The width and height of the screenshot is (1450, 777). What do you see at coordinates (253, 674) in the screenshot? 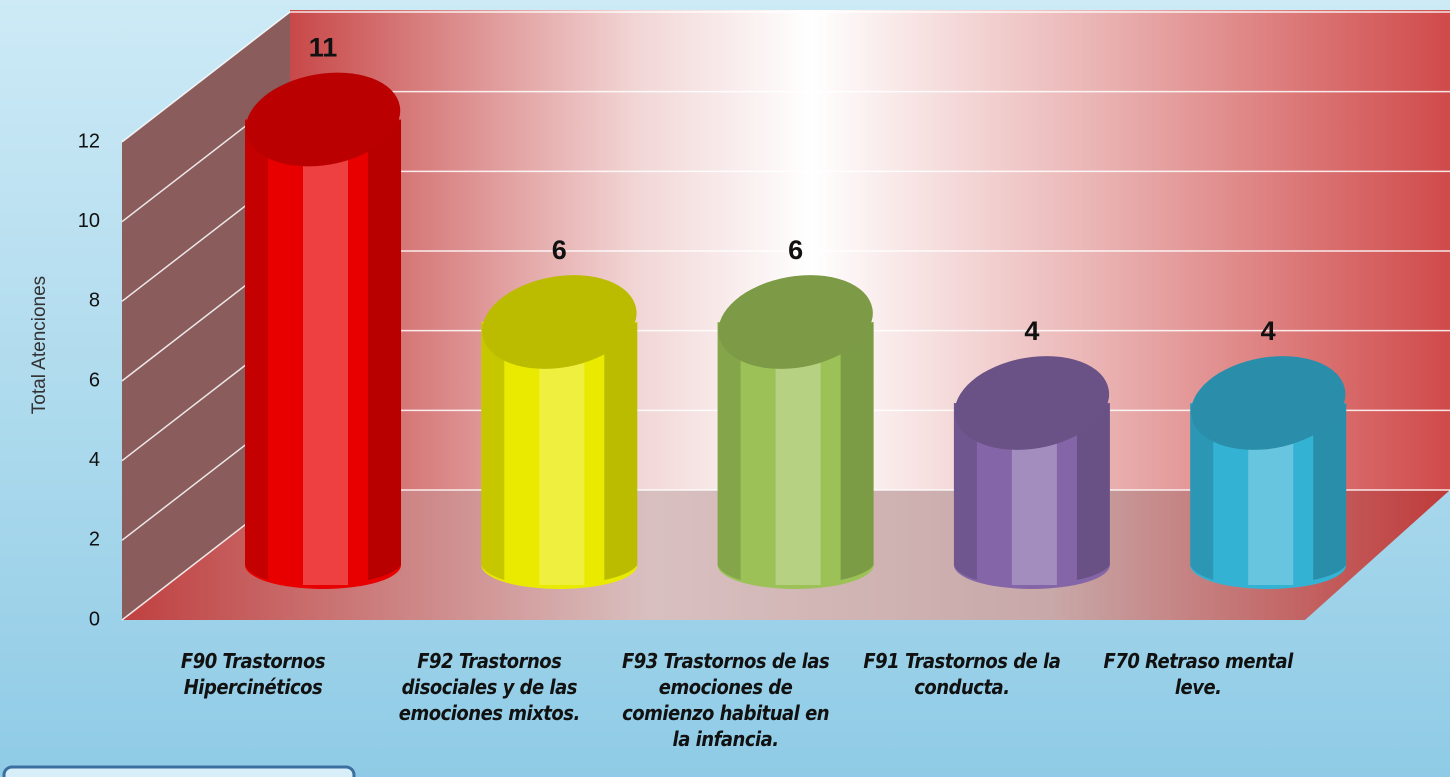
I see `x-tick-label: F90 Trastornos Hipercinéticos` at bounding box center [253, 674].